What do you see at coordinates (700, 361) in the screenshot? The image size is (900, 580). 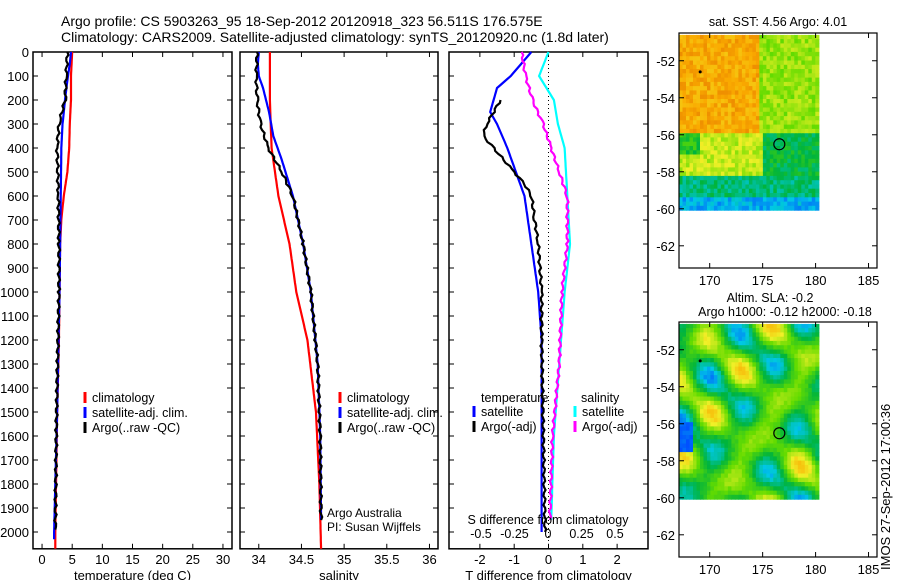 I see `sla-map-land-marker` at bounding box center [700, 361].